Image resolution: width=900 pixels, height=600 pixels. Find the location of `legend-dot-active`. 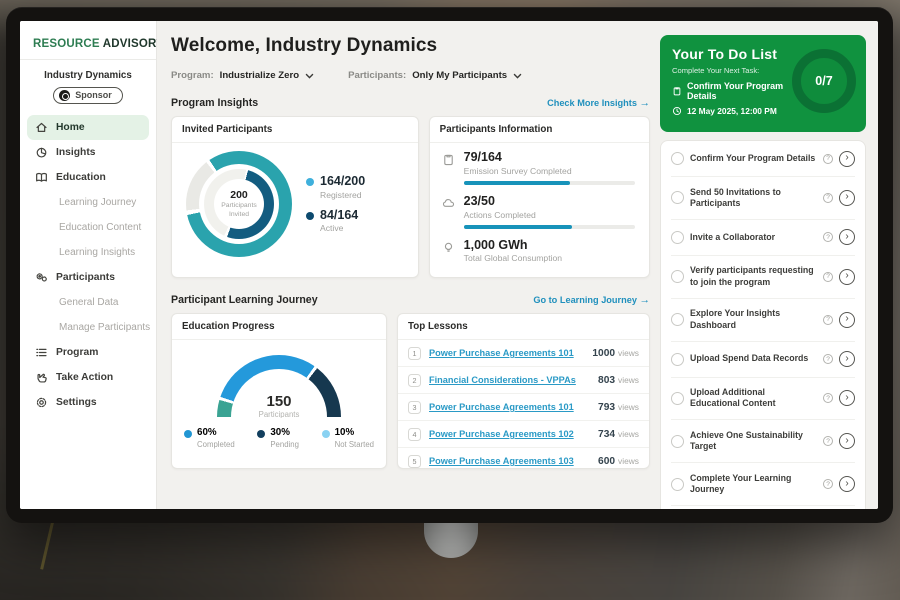

legend-dot-active is located at coordinates (310, 215).